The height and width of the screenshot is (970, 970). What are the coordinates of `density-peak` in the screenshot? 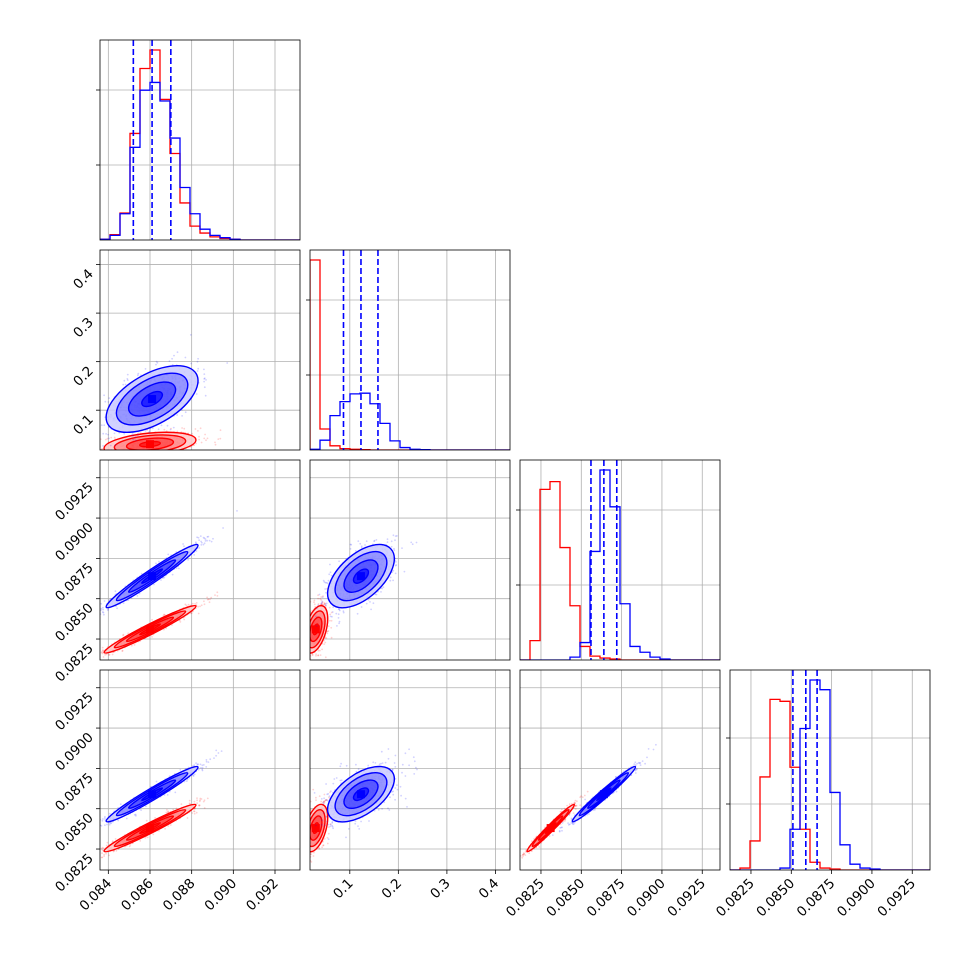 It's located at (152, 399).